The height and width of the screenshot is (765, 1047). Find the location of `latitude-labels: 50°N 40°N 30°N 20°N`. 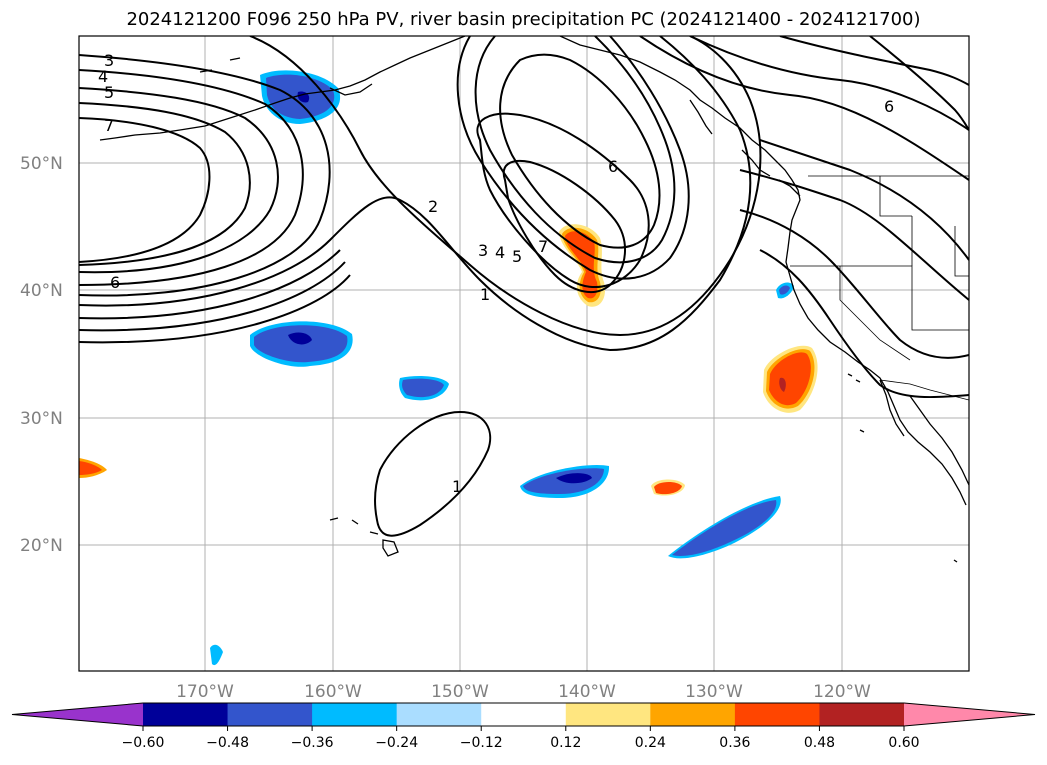

latitude-labels: 50°N 40°N 30°N 20°N is located at coordinates (41, 355).